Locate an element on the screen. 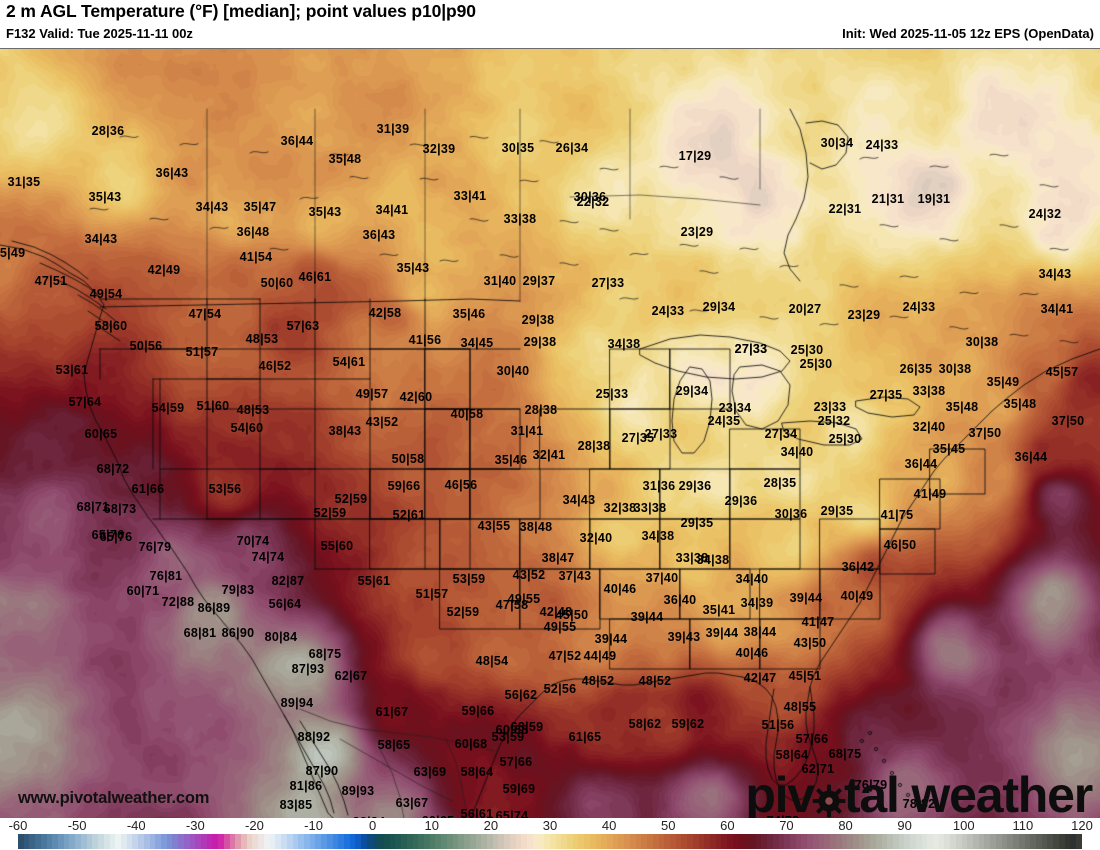 This screenshot has height=850, width=1100. point-value-label: 29|36 is located at coordinates (741, 500).